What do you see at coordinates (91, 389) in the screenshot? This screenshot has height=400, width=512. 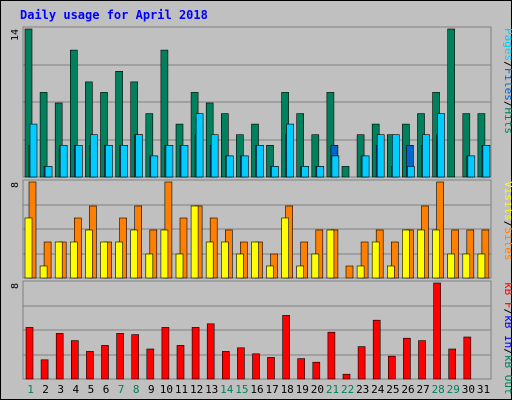 I see `day-label-5: 5` at bounding box center [91, 389].